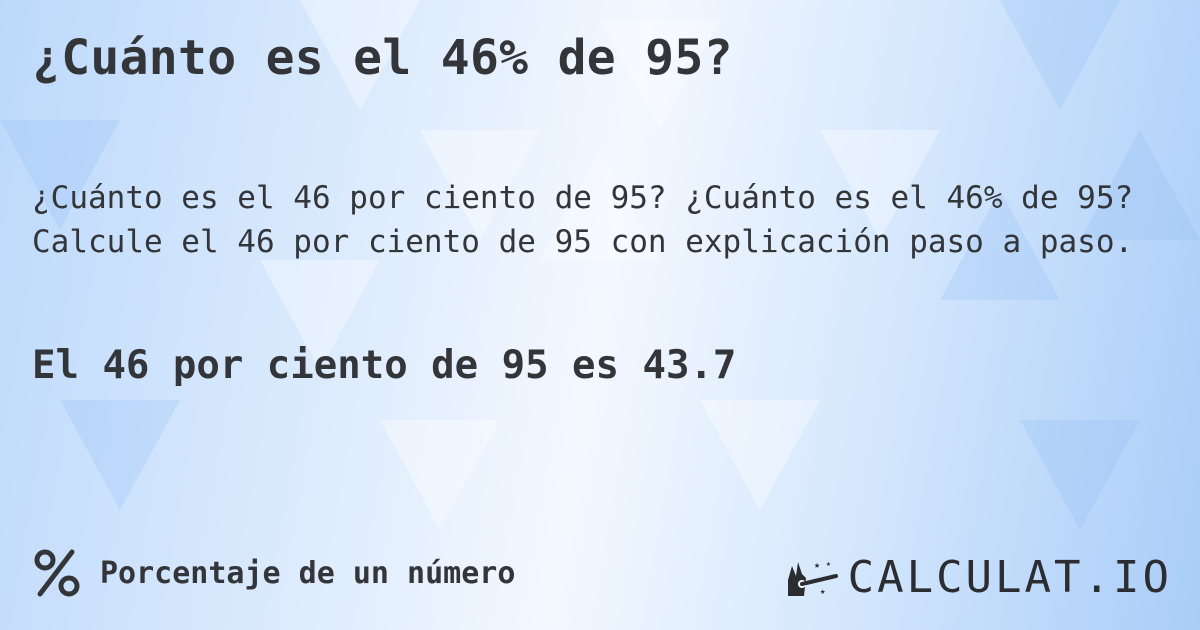  What do you see at coordinates (382, 58) in the screenshot?
I see `page-title: ¿Cuánto es el 46% de 95?` at bounding box center [382, 58].